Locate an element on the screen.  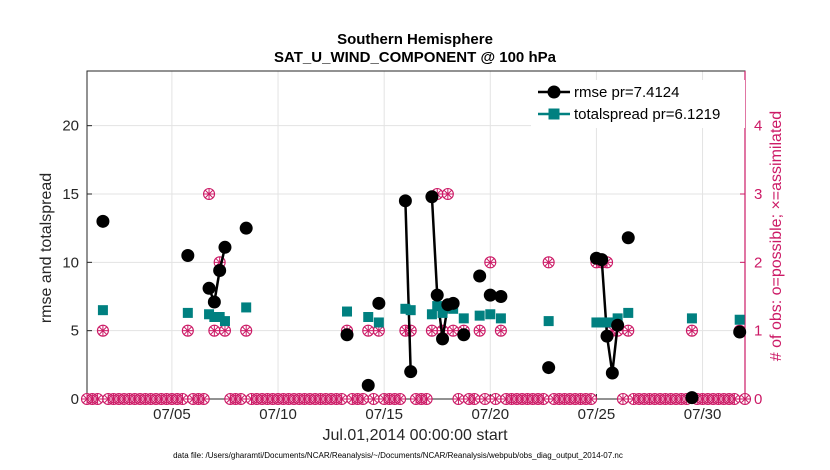
y-tick-label: 10 is located at coordinates (70, 262).